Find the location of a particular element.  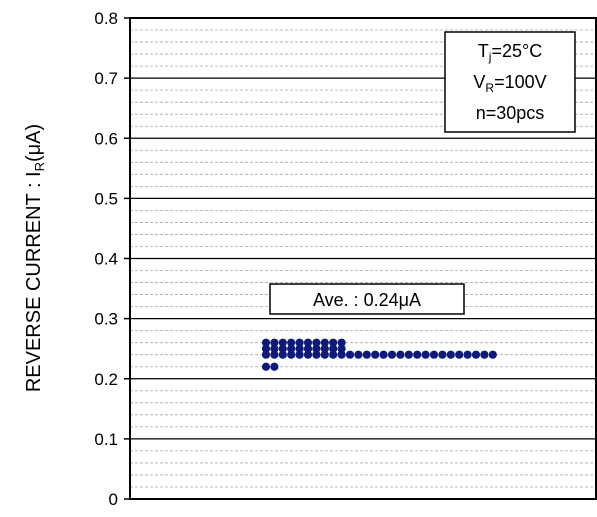

y-tick-label: 0.3 is located at coordinates (106, 319).